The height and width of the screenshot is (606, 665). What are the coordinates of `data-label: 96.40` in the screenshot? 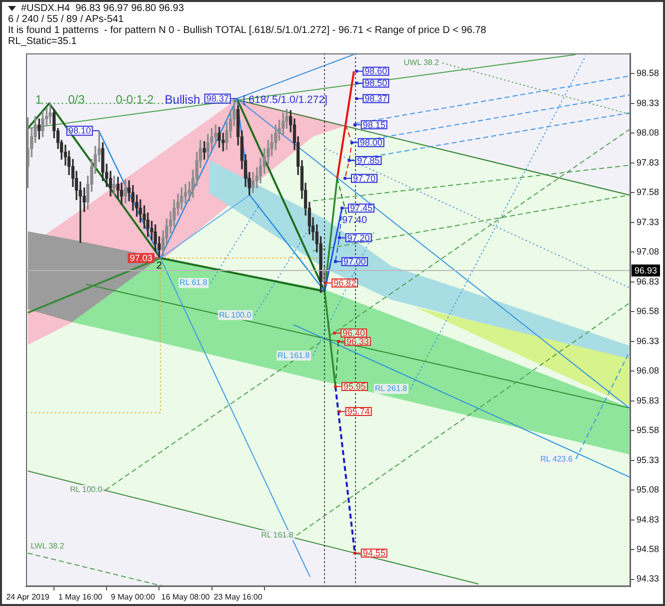 It's located at (354, 333).